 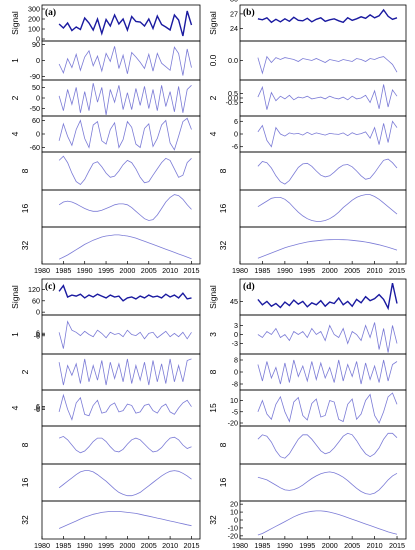 I want to click on row-label: 4, so click(x=213, y=133).